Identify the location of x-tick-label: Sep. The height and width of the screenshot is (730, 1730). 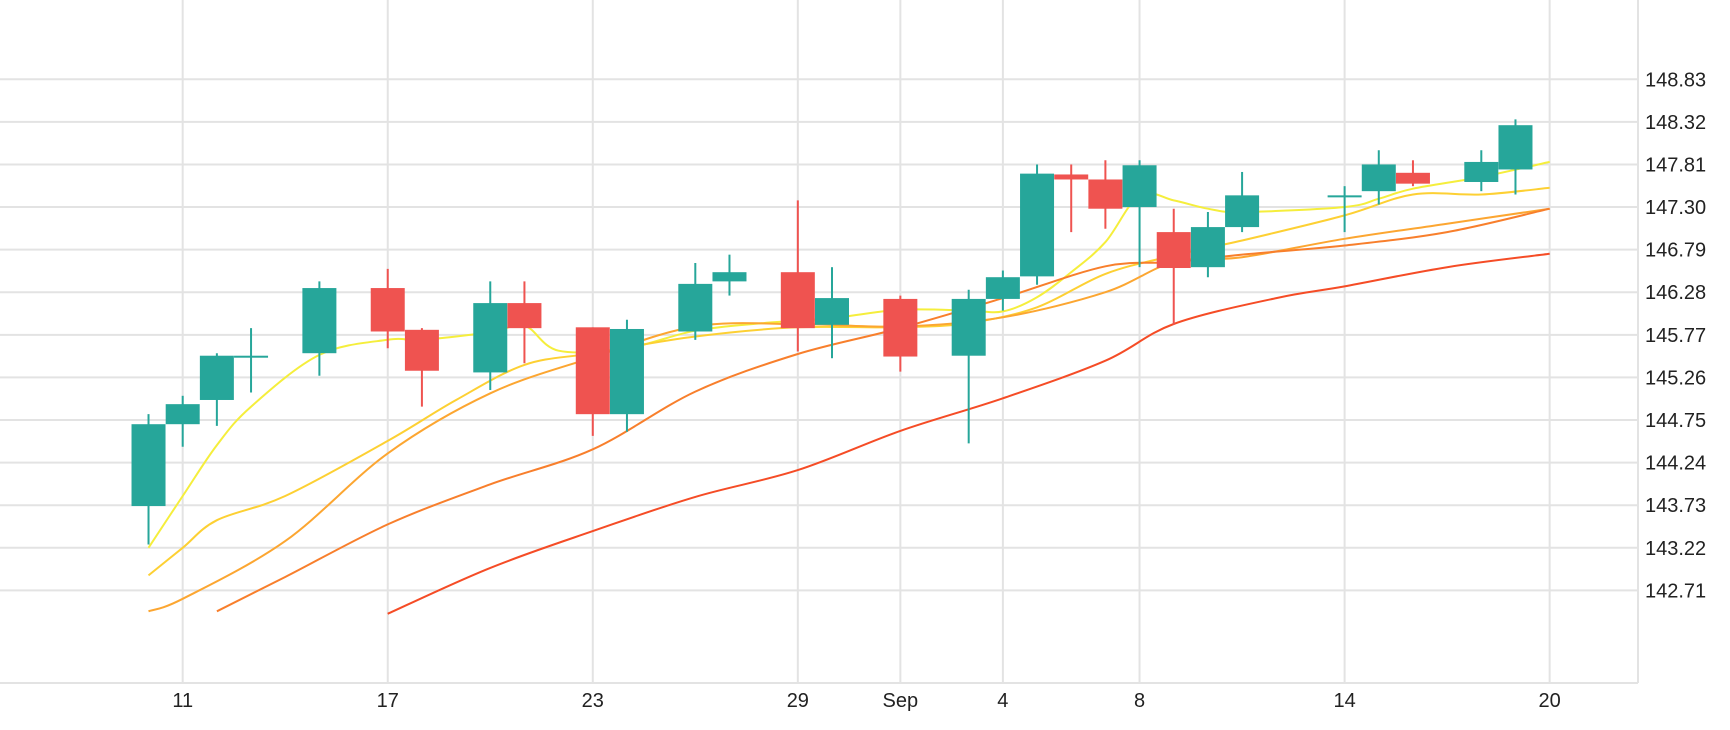
(901, 701).